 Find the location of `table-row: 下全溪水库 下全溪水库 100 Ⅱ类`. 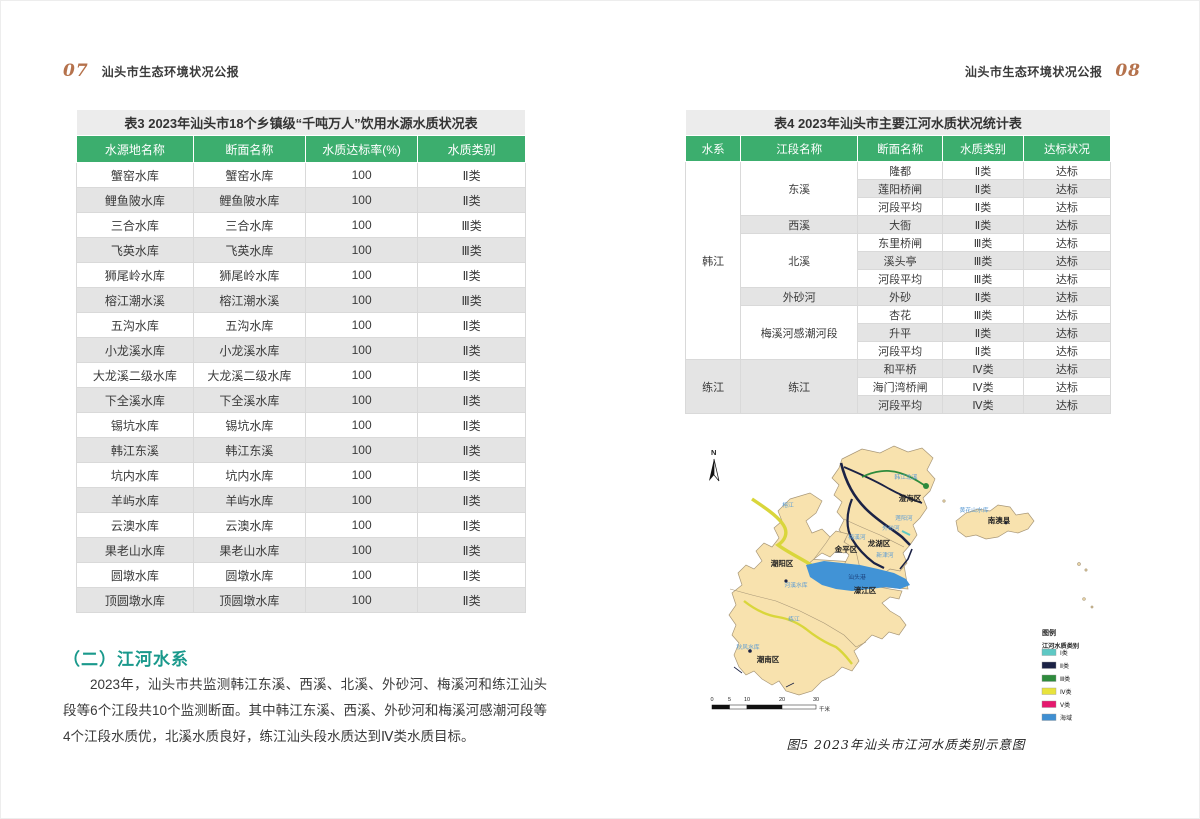

table-row: 下全溪水库 下全溪水库 100 Ⅱ类 is located at coordinates (301, 400).